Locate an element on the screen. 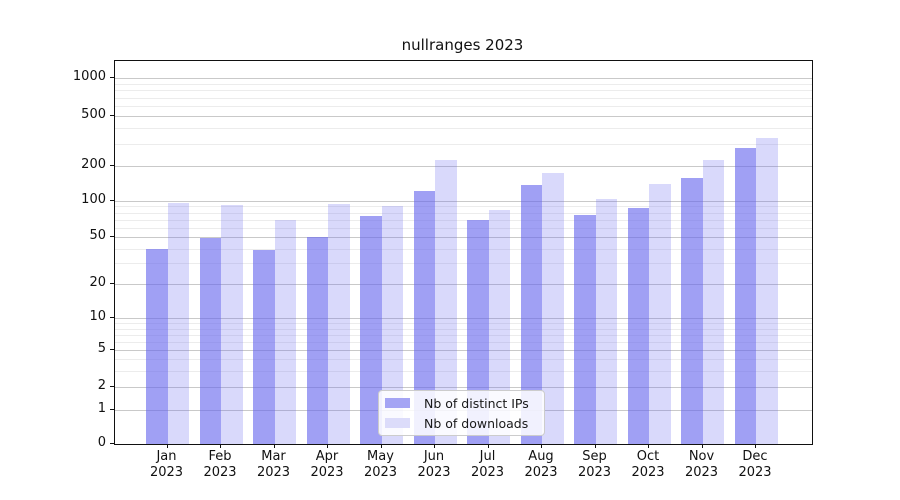 This screenshot has height=500, width=900. bar-downloads-oct-2023 is located at coordinates (660, 314).